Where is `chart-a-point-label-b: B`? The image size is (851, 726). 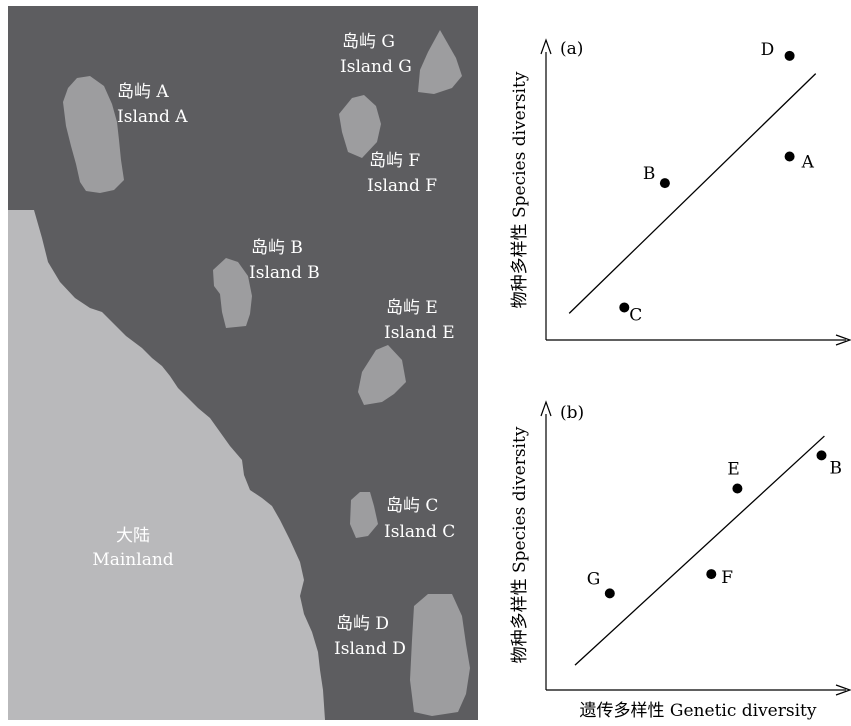
chart-a-point-label-b: B is located at coordinates (649, 174).